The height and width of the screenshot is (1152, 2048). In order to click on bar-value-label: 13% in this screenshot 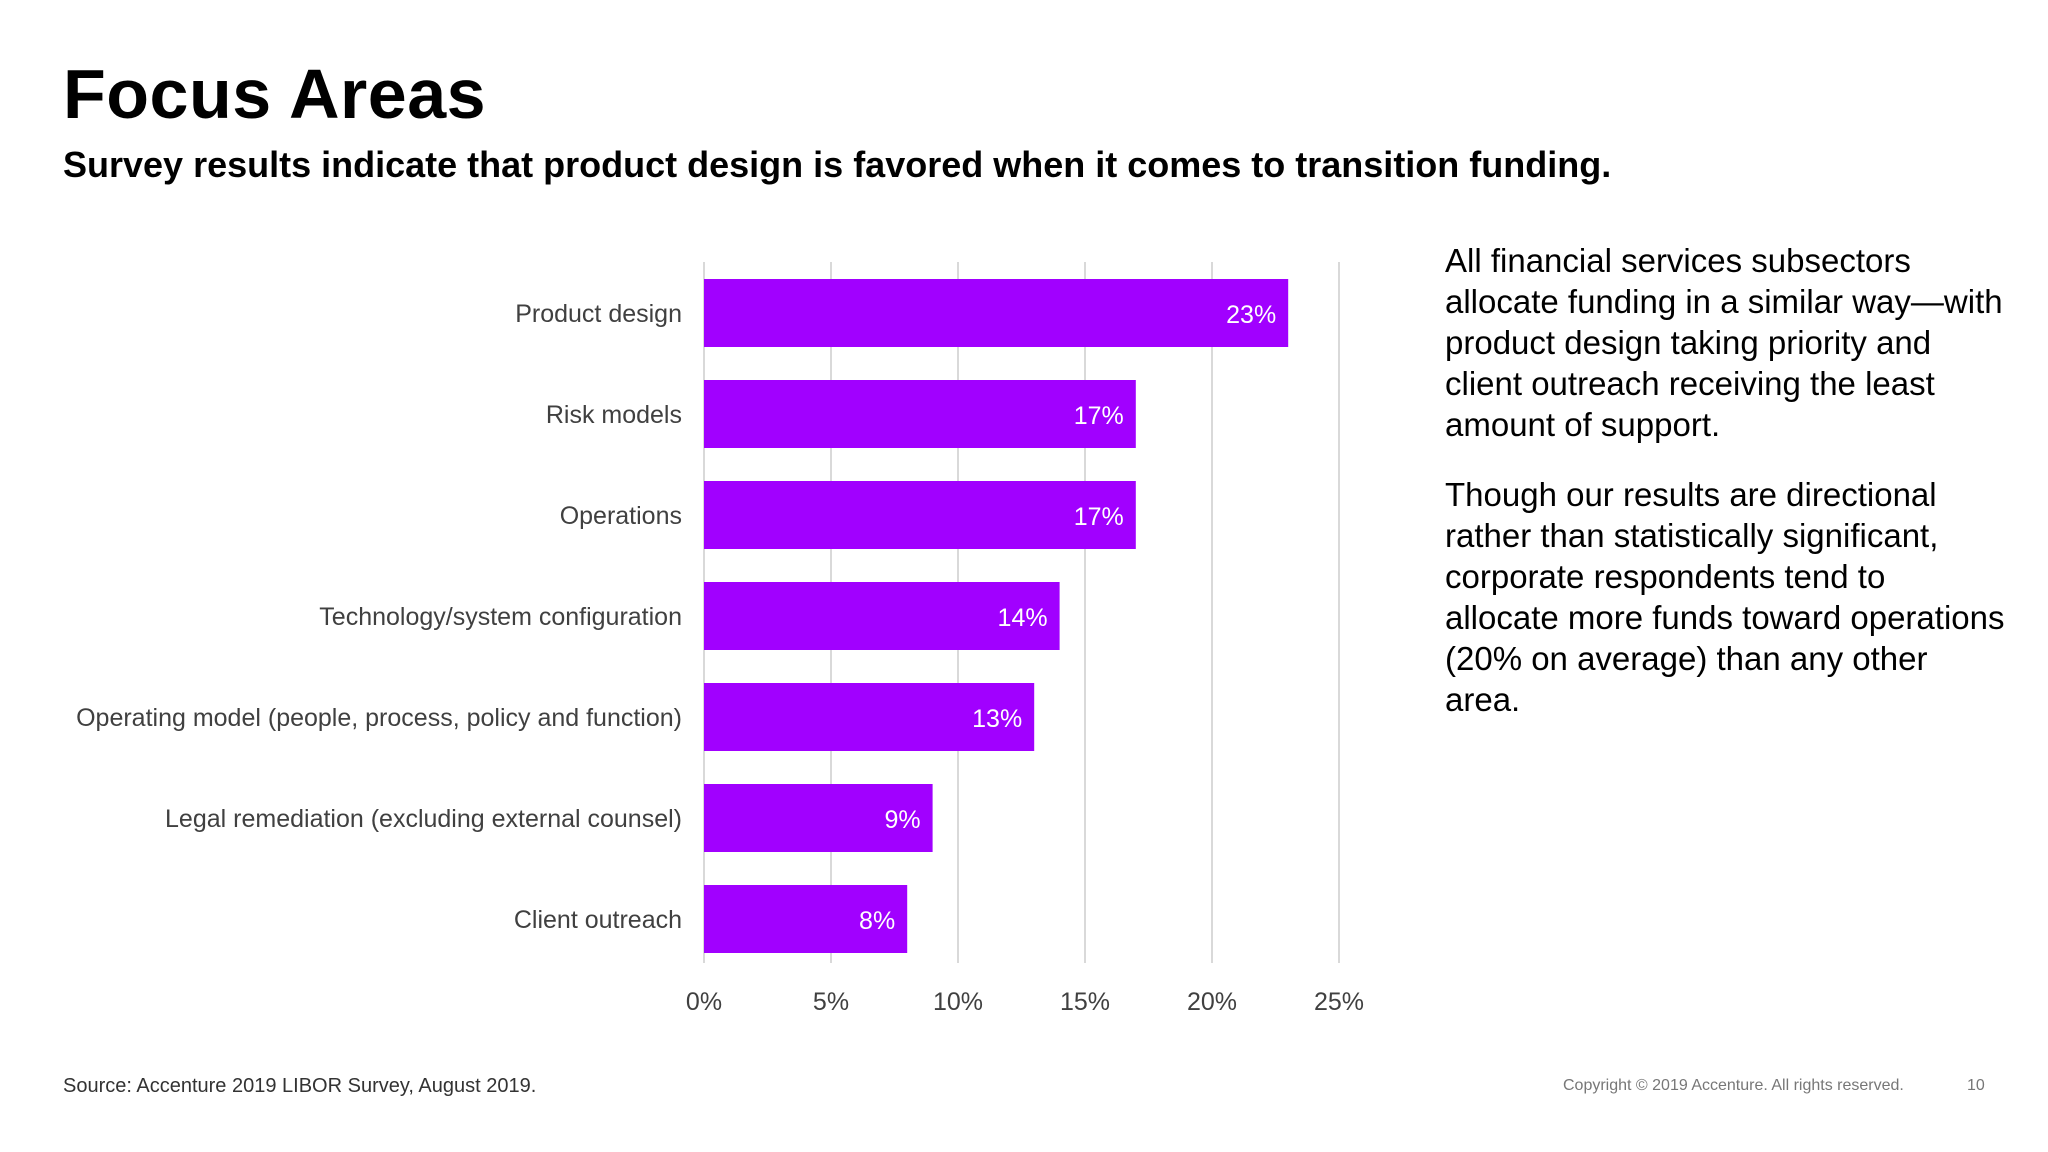, I will do `click(997, 719)`.